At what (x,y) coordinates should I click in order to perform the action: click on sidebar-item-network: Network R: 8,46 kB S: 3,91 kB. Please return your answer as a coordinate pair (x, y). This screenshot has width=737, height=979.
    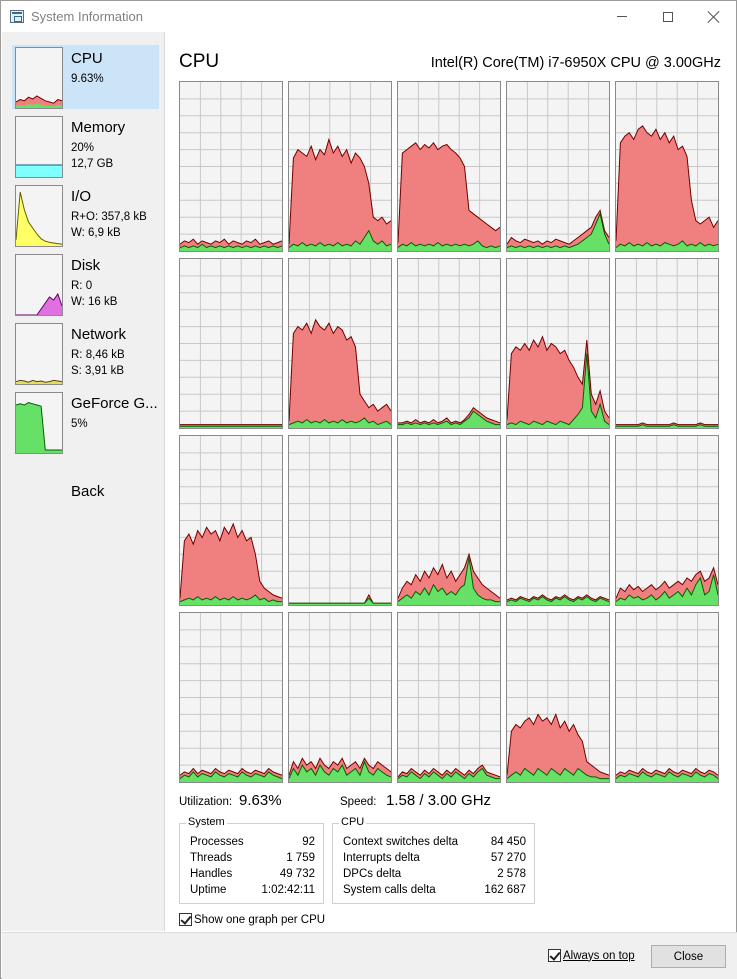
    Looking at the image, I should click on (85, 353).